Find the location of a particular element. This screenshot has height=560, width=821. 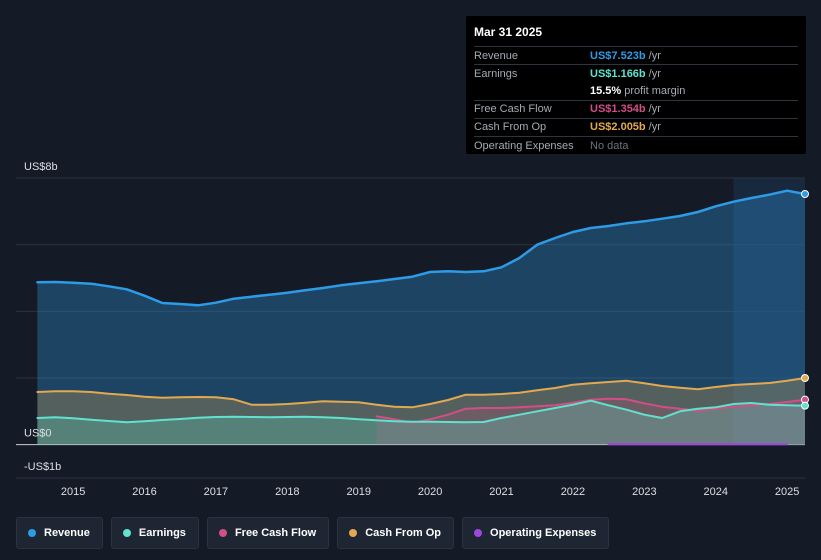

tooltip-label: Free Cash Flow is located at coordinates (513, 109).